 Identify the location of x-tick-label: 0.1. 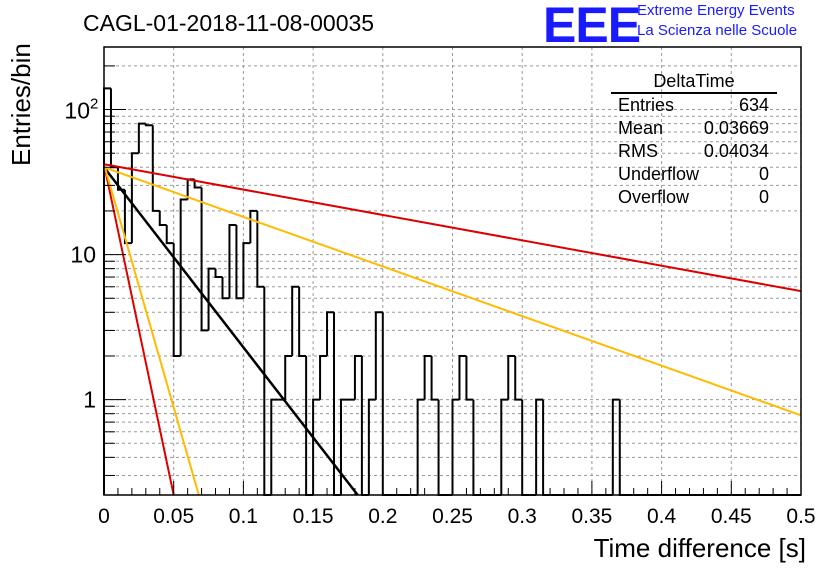
(243, 516).